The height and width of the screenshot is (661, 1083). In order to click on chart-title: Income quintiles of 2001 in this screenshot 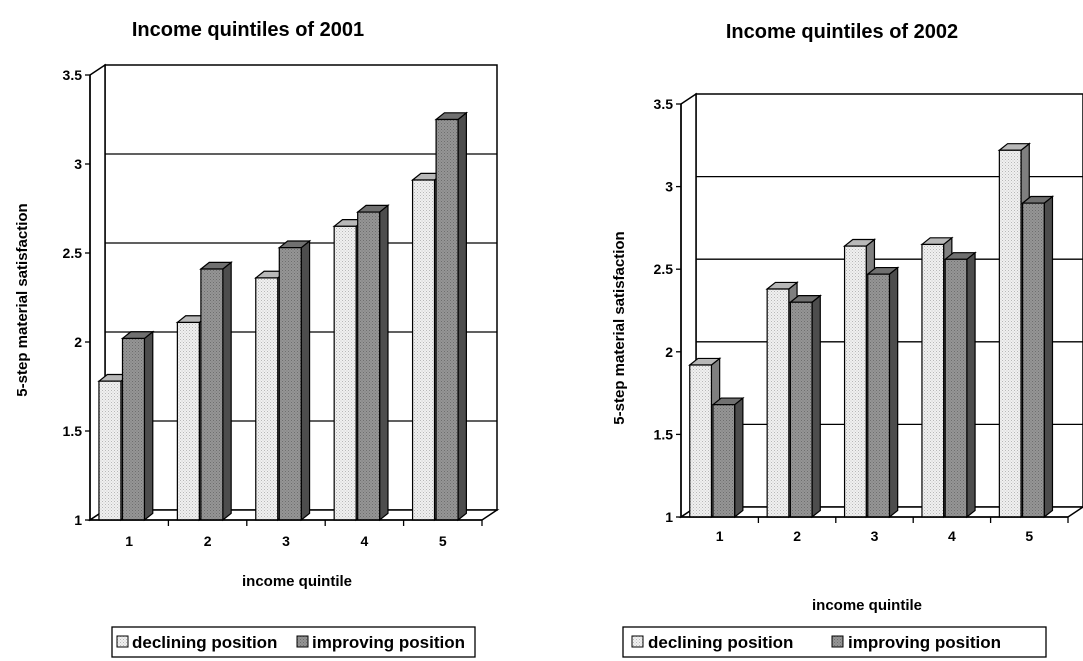, I will do `click(248, 30)`.